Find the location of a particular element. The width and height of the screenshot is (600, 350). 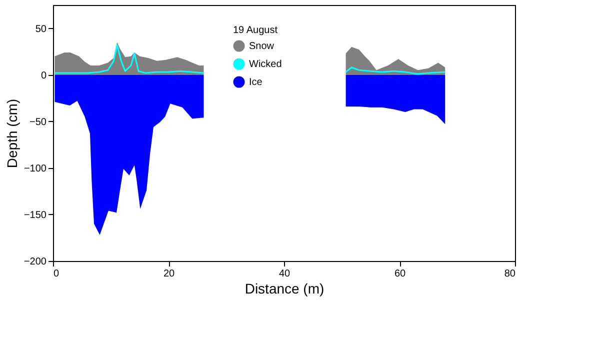

legend-label: Wicked is located at coordinates (265, 64).